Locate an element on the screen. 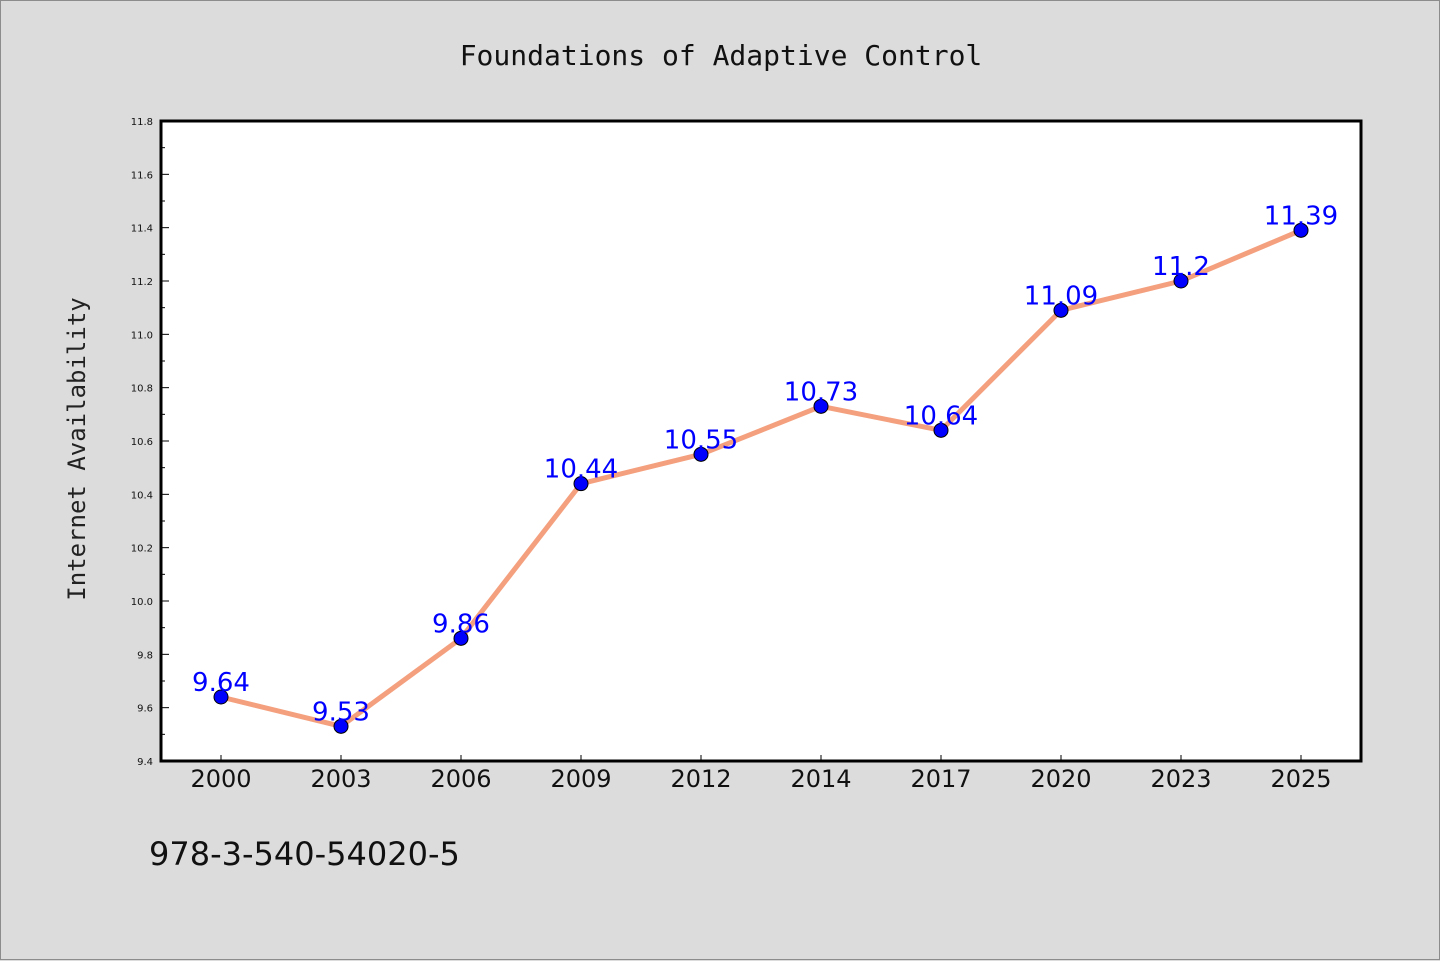  data-label: 9.86 is located at coordinates (461, 624).